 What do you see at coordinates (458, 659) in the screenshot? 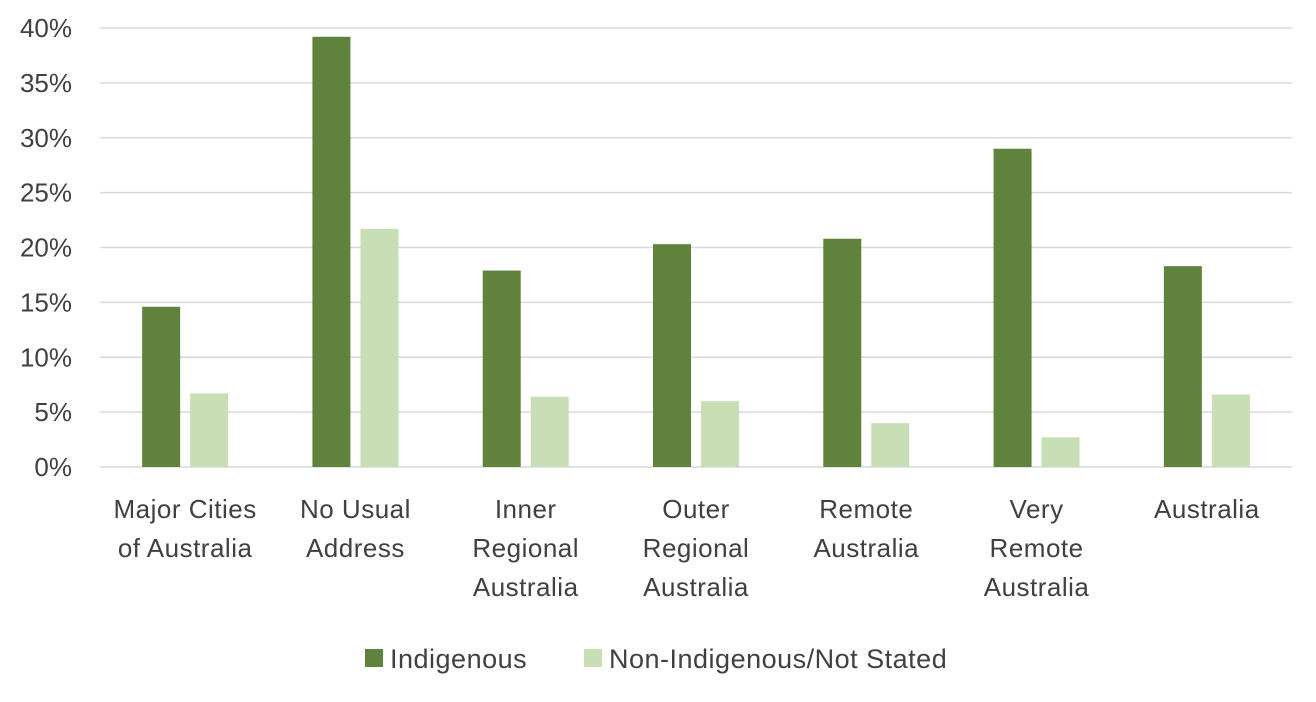
I see `legend-label: Indigenous` at bounding box center [458, 659].